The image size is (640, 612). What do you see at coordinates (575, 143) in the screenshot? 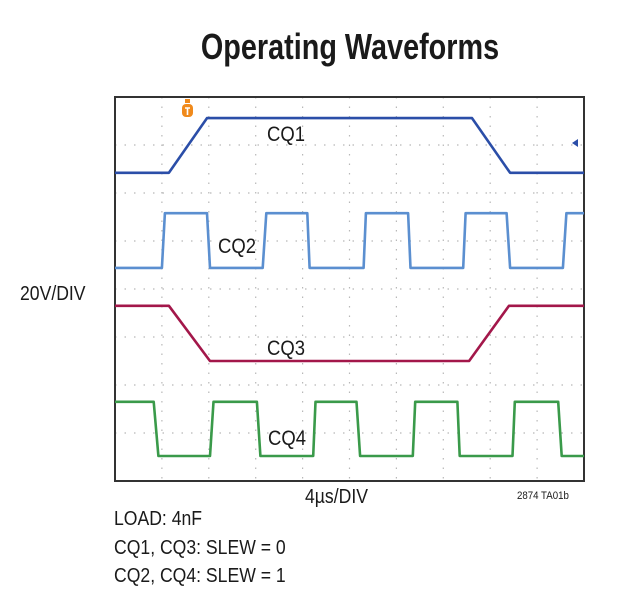
I see `ground-arrow-icon` at bounding box center [575, 143].